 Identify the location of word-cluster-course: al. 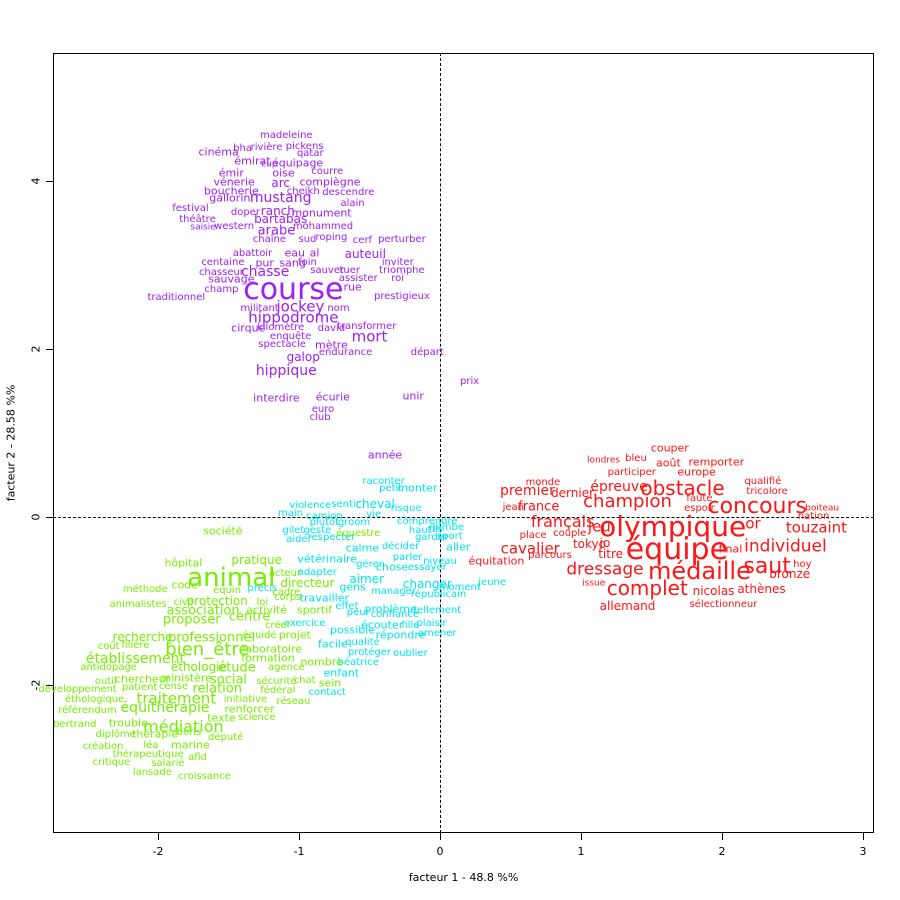
(314, 253).